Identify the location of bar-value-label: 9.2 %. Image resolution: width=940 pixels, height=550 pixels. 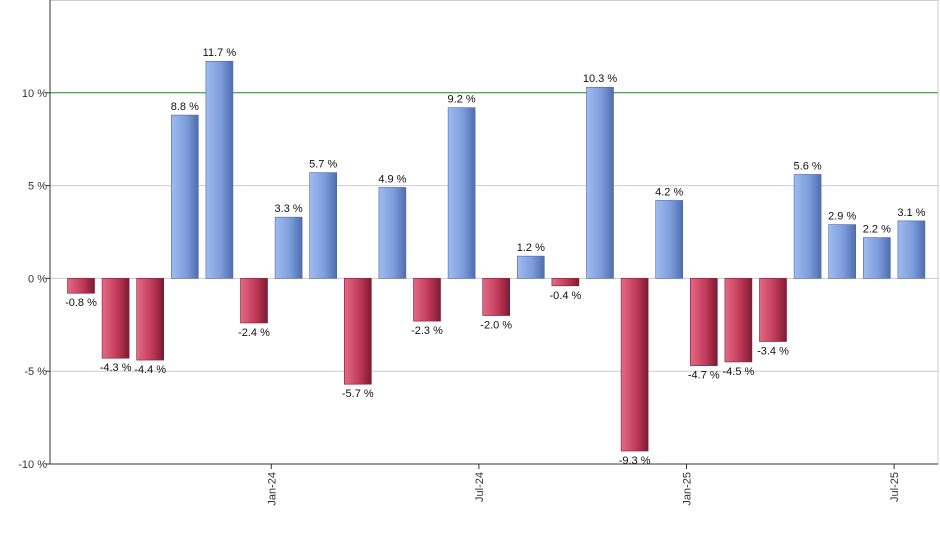
(462, 100).